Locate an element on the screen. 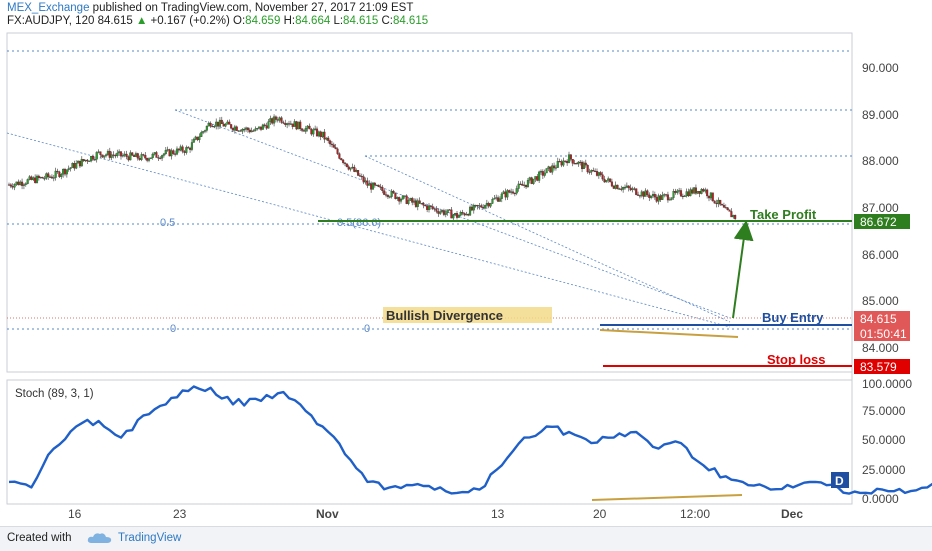  stop-loss-price: 83.579 is located at coordinates (878, 367).